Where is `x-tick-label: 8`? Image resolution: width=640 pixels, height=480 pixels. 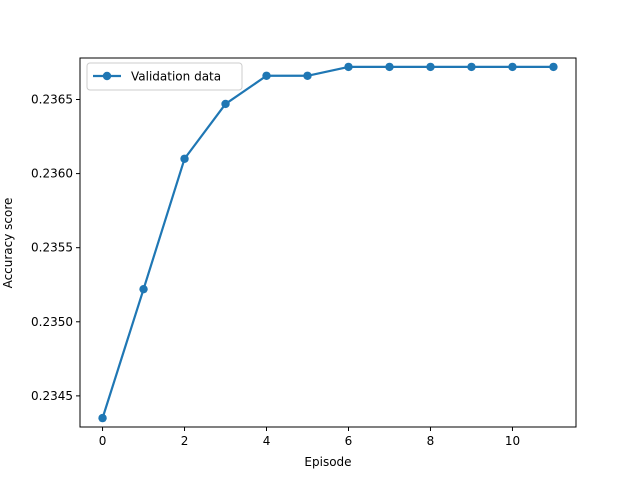 x-tick-label: 8 is located at coordinates (431, 441).